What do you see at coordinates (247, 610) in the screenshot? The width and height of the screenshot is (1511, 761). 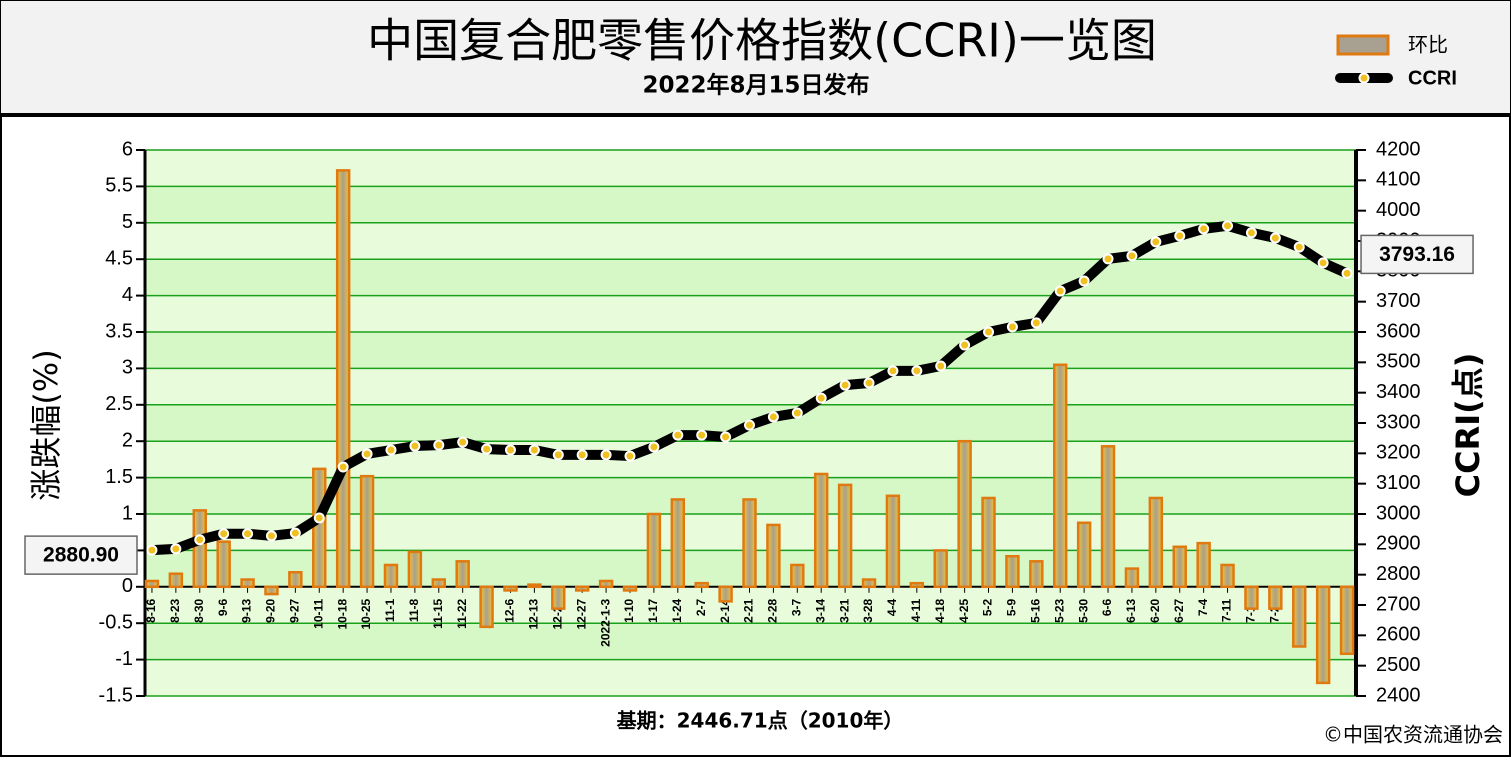 I see `x-tick-label: 9-13` at bounding box center [247, 610].